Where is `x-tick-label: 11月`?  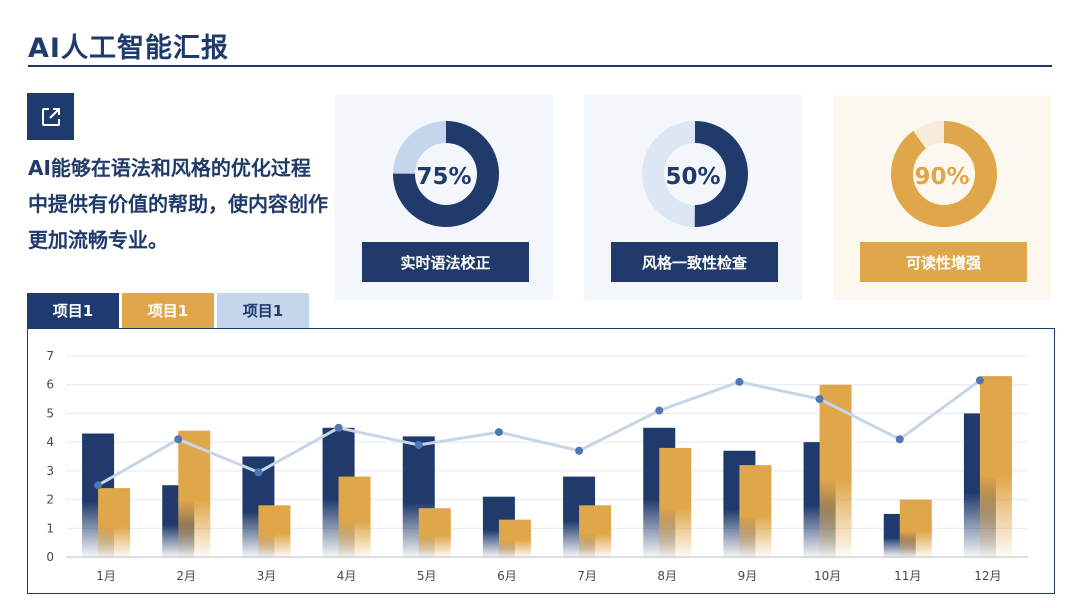 x-tick-label: 11月 is located at coordinates (907, 576).